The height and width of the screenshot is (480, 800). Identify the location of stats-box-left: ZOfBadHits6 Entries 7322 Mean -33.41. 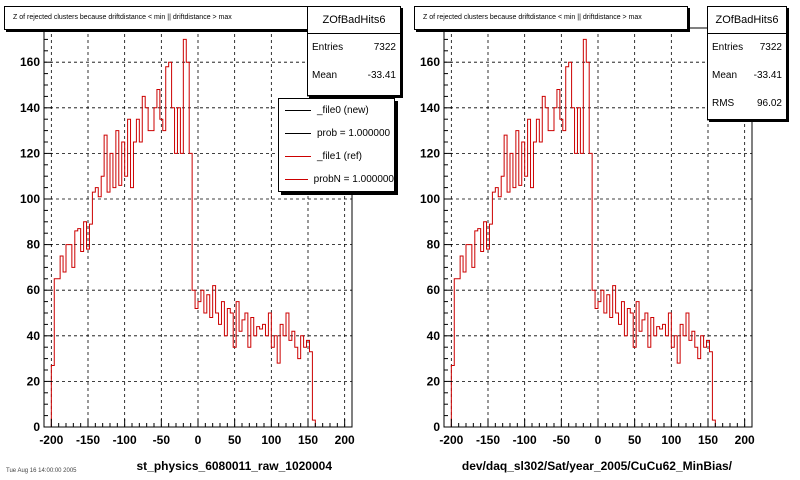
(354, 51).